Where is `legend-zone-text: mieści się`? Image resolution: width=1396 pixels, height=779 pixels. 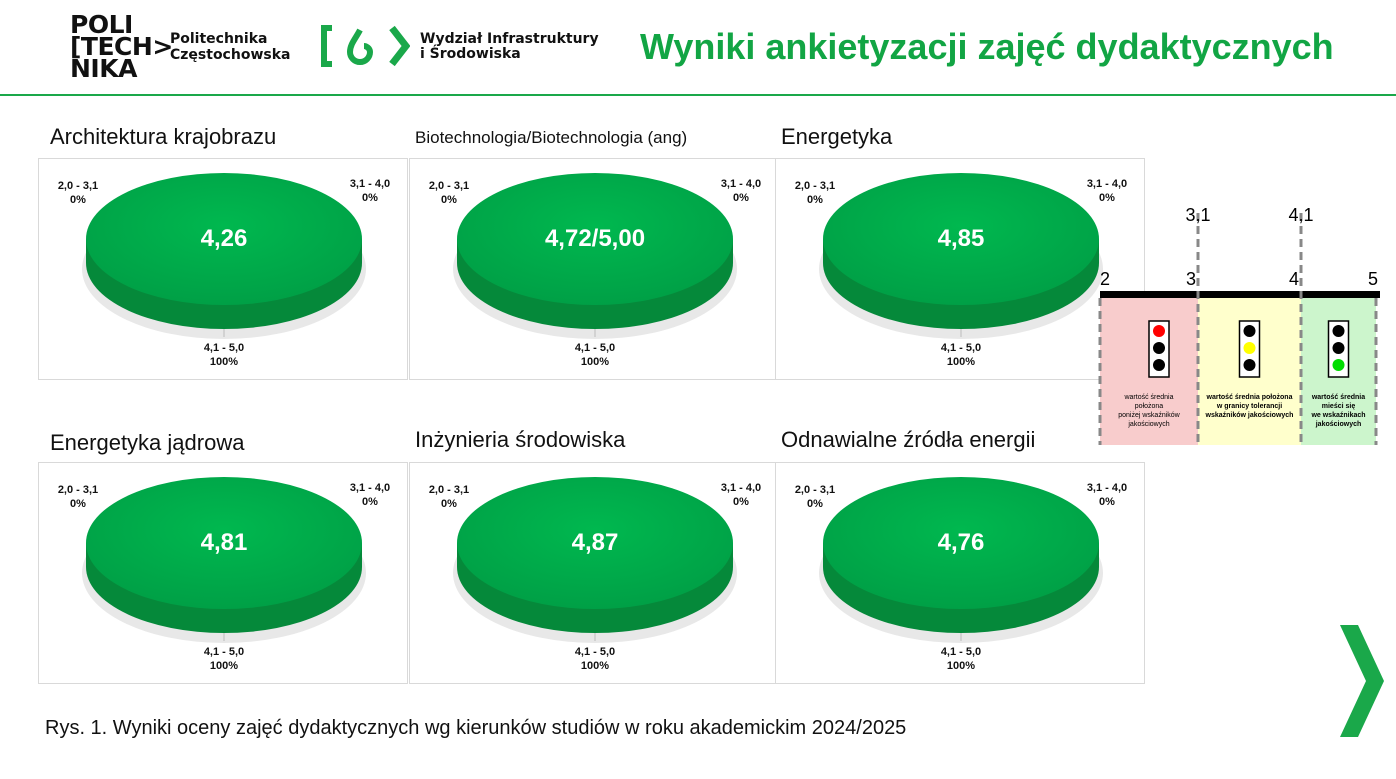
legend-zone-text: mieści się is located at coordinates (1339, 406).